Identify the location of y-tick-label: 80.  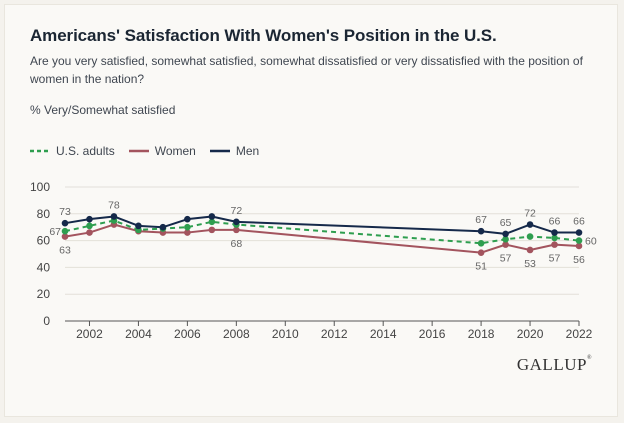
(44, 214).